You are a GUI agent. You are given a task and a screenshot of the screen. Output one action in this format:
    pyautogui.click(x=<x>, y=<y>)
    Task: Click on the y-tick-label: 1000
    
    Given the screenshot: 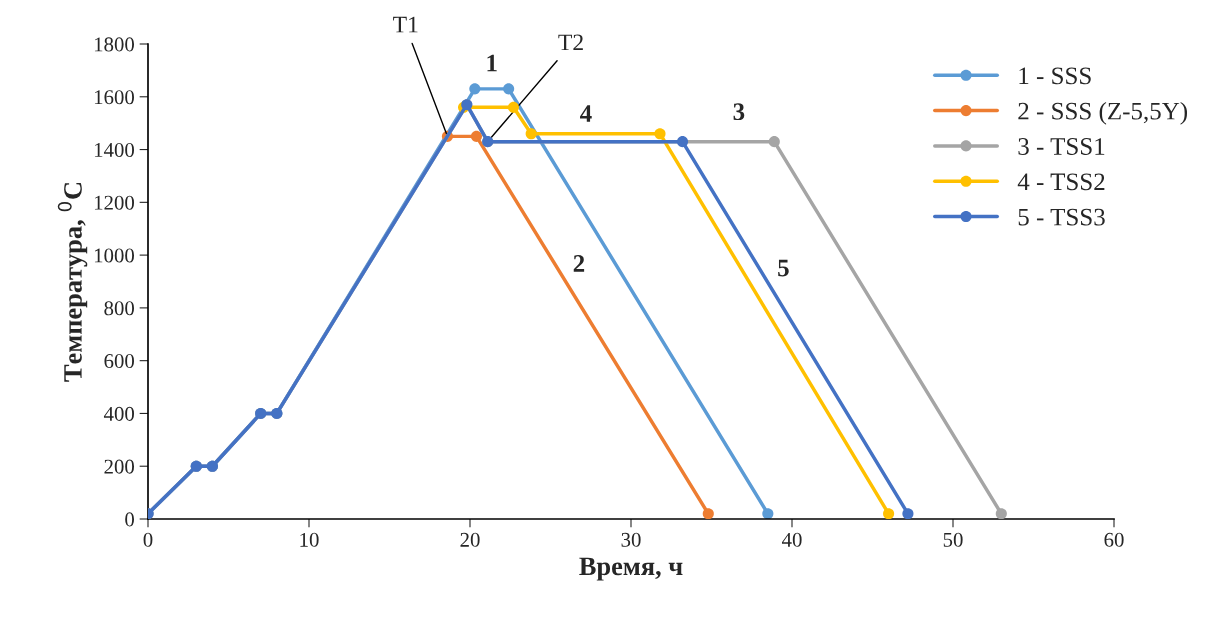 What is the action you would take?
    pyautogui.click(x=114, y=255)
    